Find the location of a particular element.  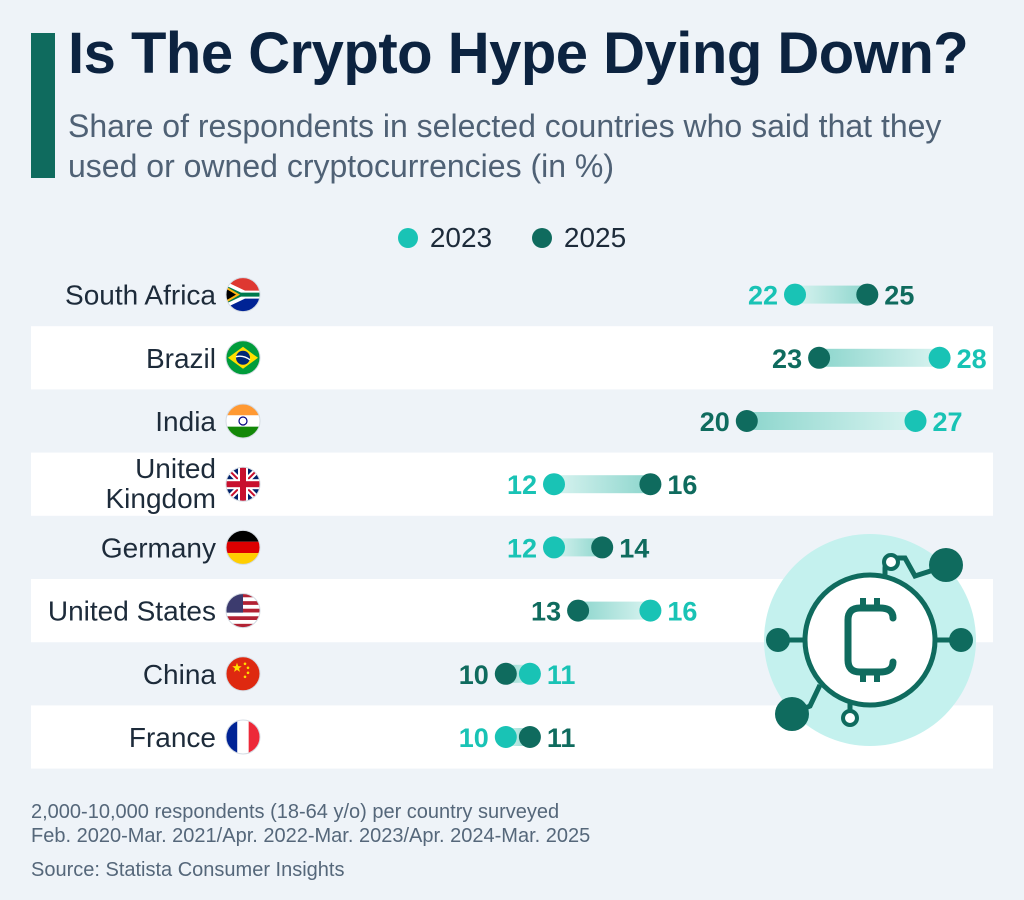

value-label: 28 is located at coordinates (972, 359).